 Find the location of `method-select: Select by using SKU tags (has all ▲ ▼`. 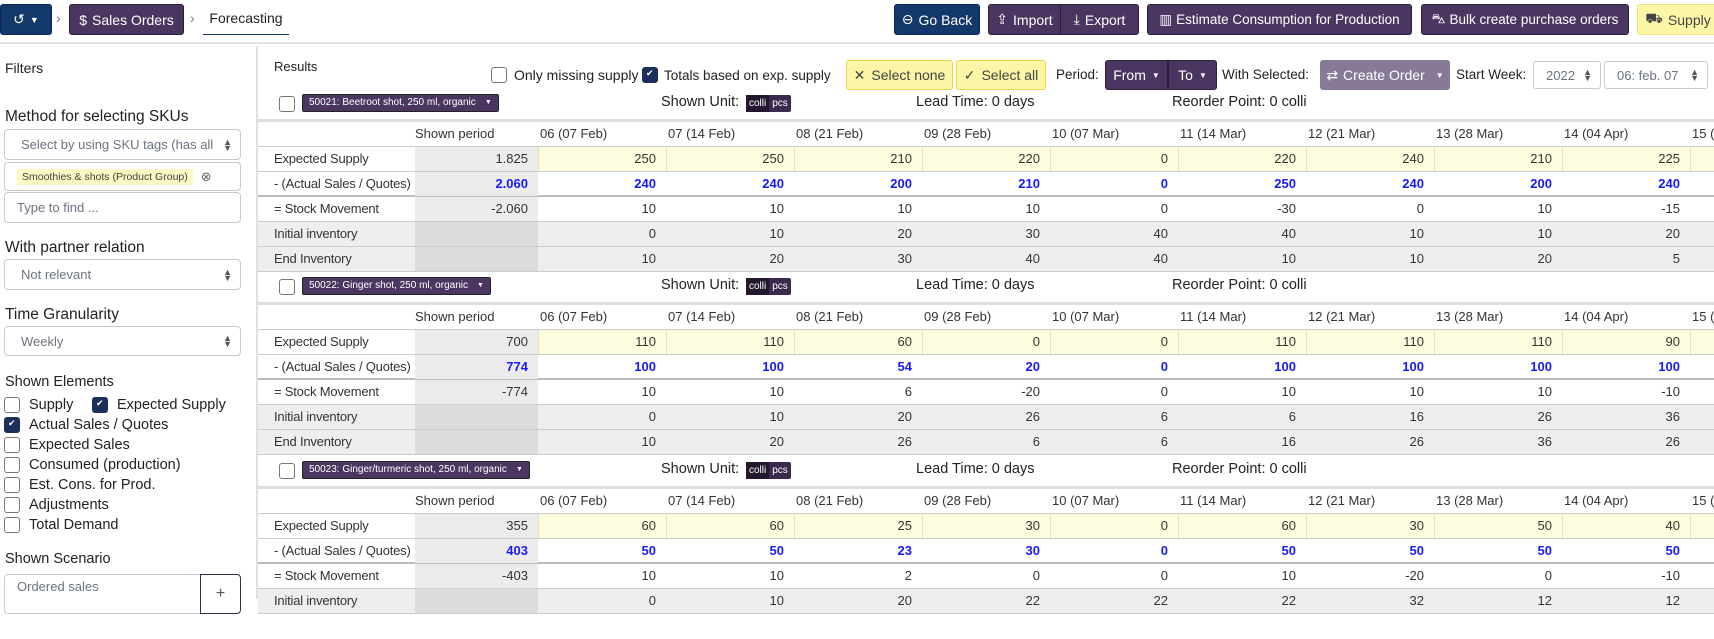

method-select: Select by using SKU tags (has all ▲ ▼ is located at coordinates (122, 144).